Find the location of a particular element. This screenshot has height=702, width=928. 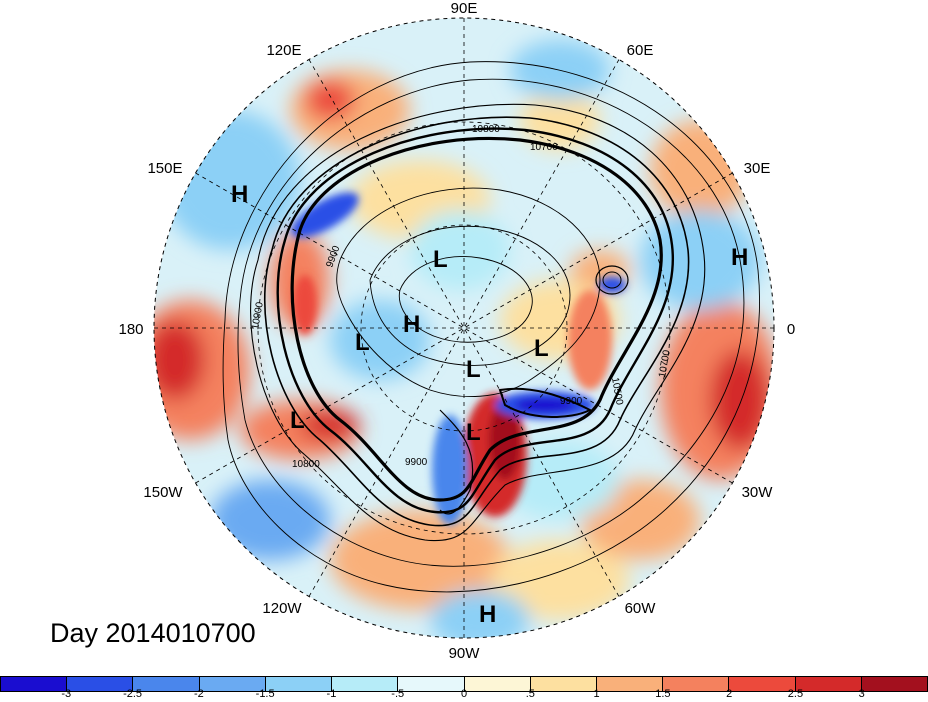

svg-text: 90W is located at coordinates (465, 653).